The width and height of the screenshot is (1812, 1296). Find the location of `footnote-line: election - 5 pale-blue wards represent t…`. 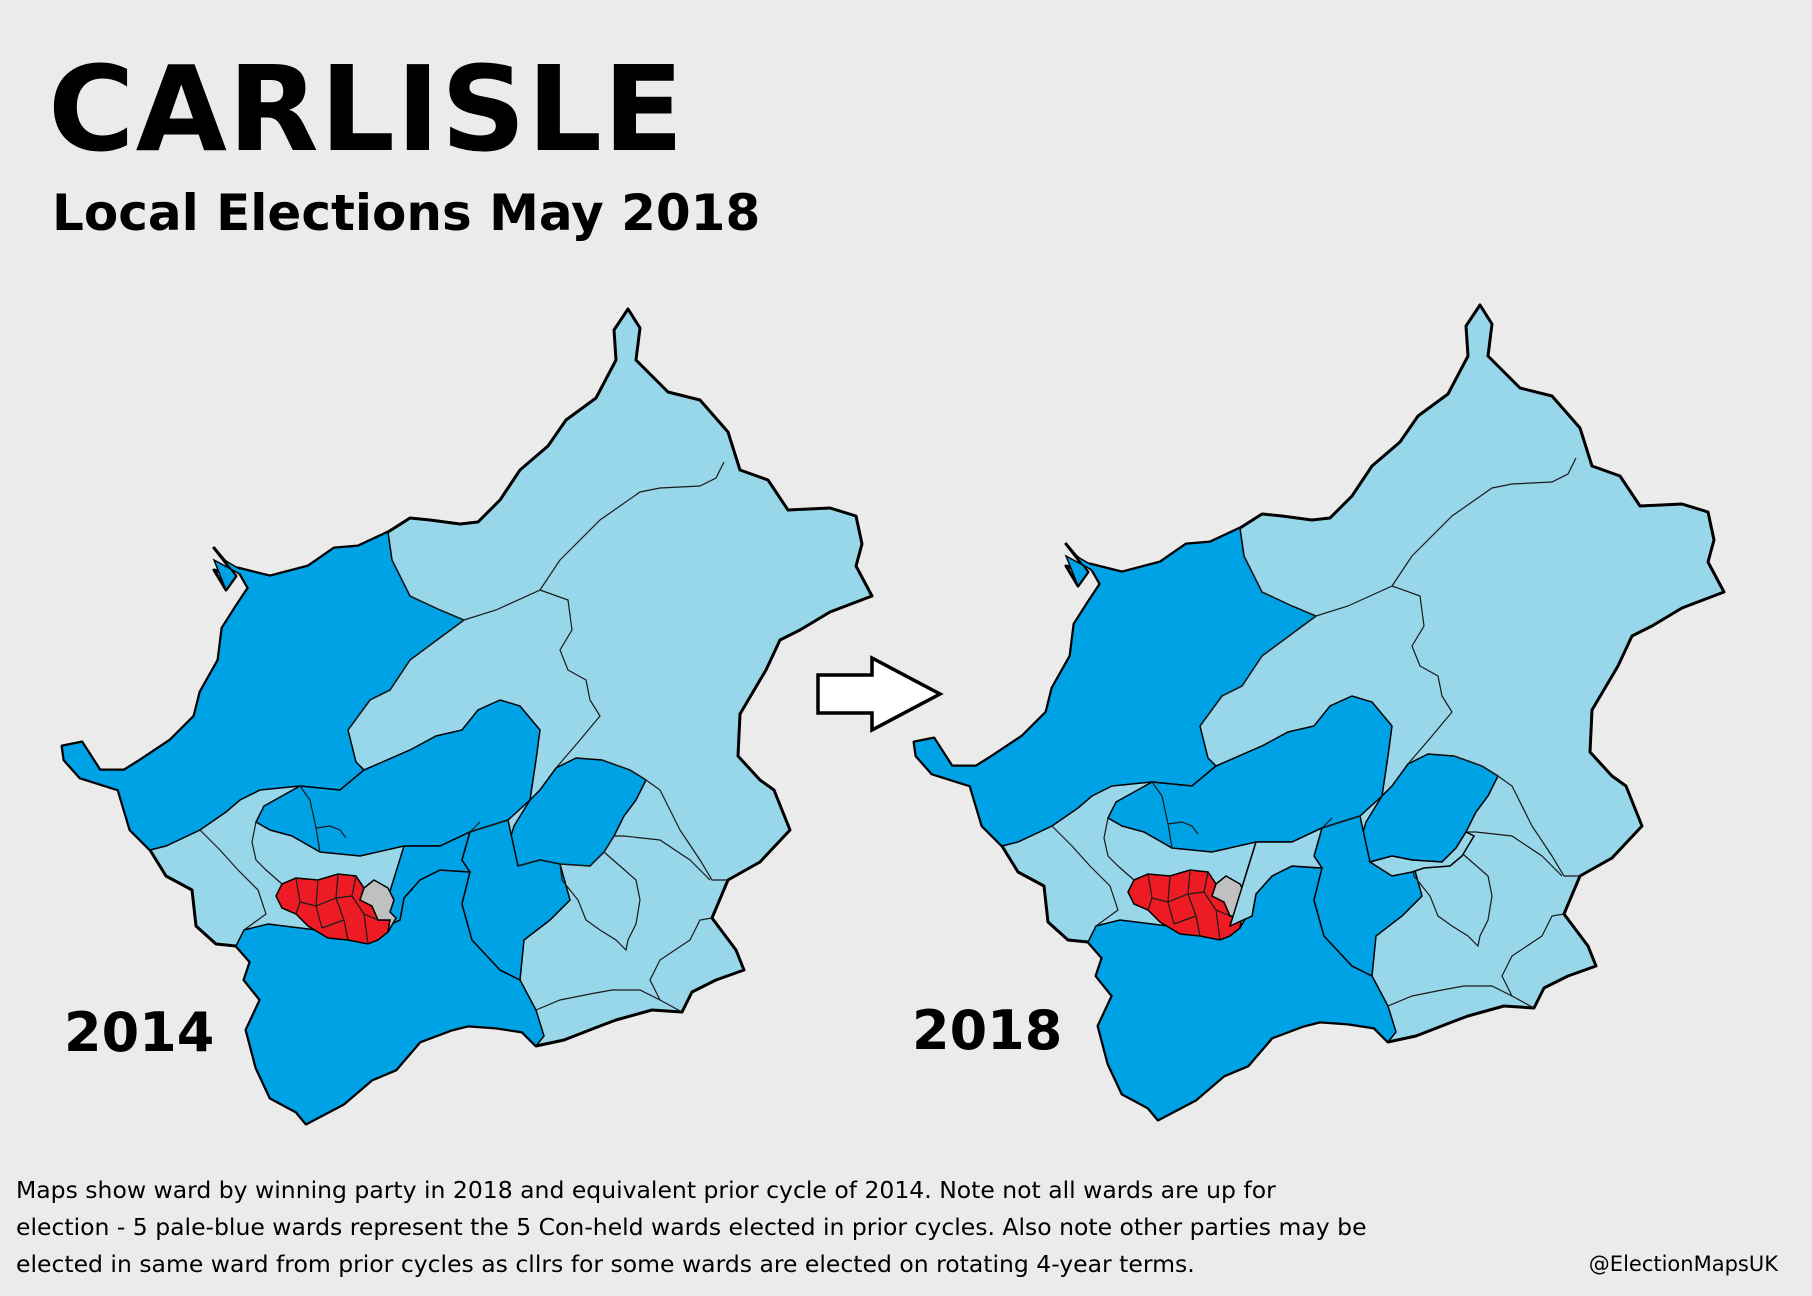

footnote-line: election - 5 pale-blue wards represent t… is located at coordinates (691, 1227).